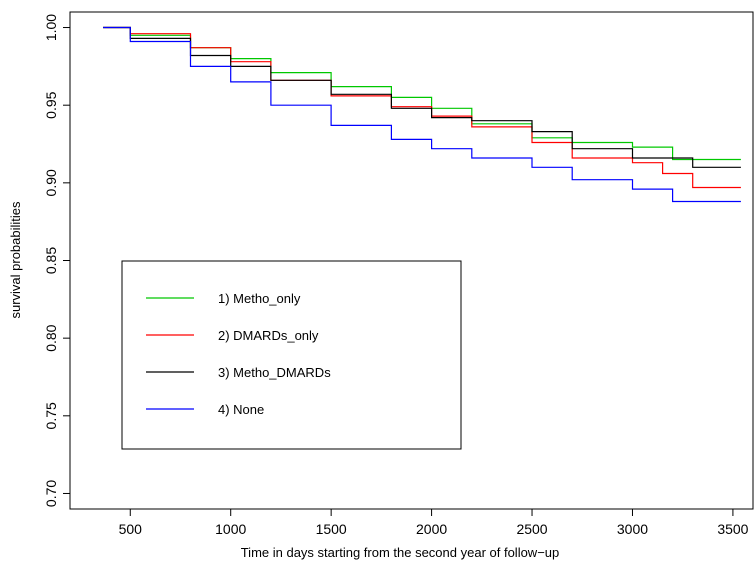 The height and width of the screenshot is (567, 755). Describe the element at coordinates (268, 335) in the screenshot. I see `legend-label: 2) DMARDs_only` at that location.